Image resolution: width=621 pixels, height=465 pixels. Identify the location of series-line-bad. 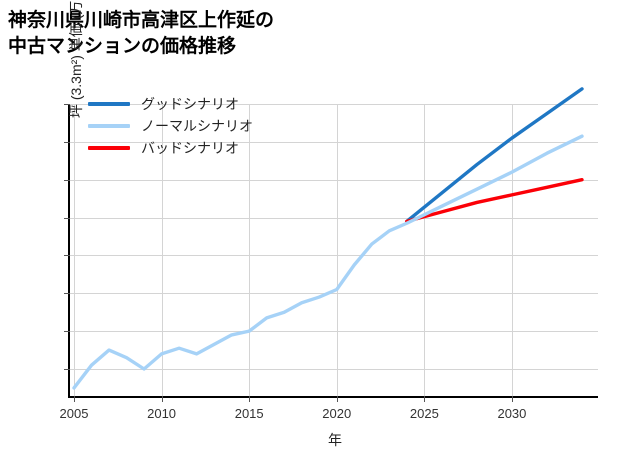
(494, 201).